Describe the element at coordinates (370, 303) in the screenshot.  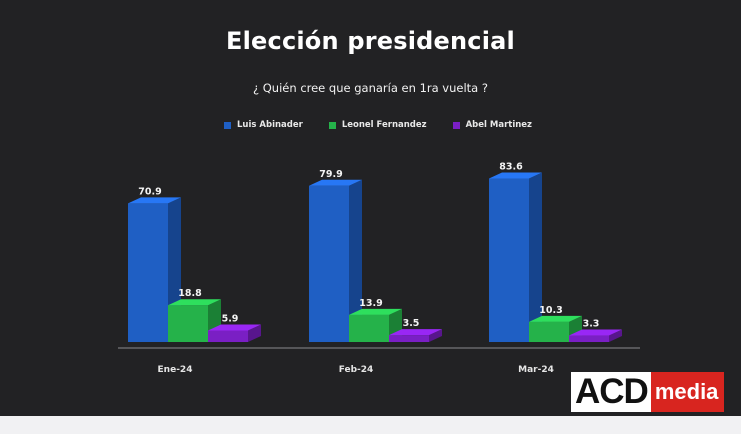
I see `data-label: 13.9` at that location.